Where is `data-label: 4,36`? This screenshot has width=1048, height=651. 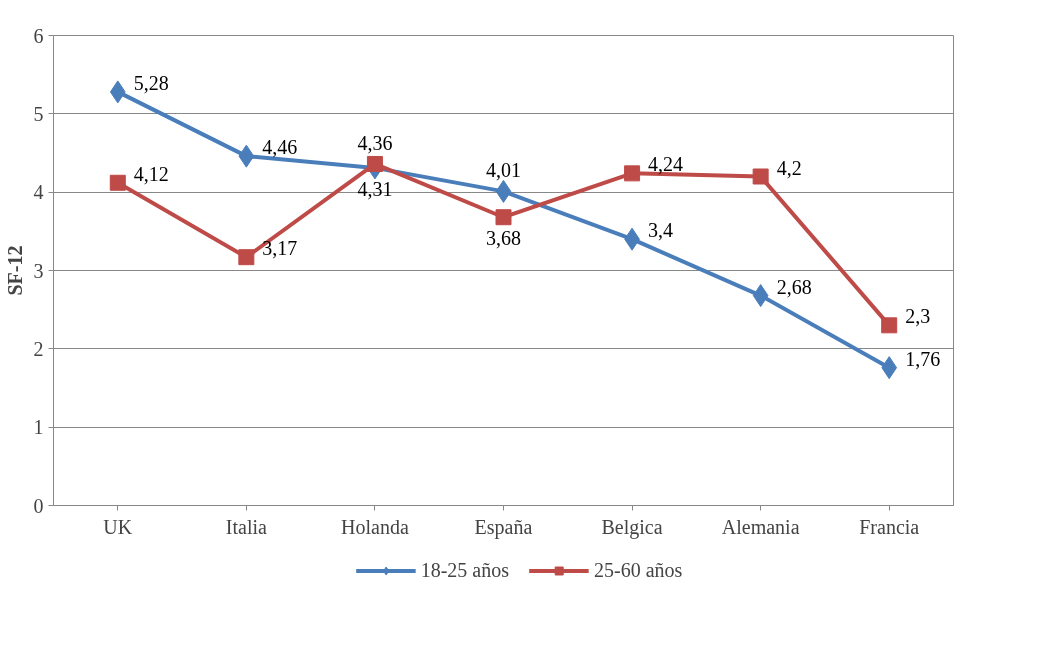 data-label: 4,36 is located at coordinates (375, 142).